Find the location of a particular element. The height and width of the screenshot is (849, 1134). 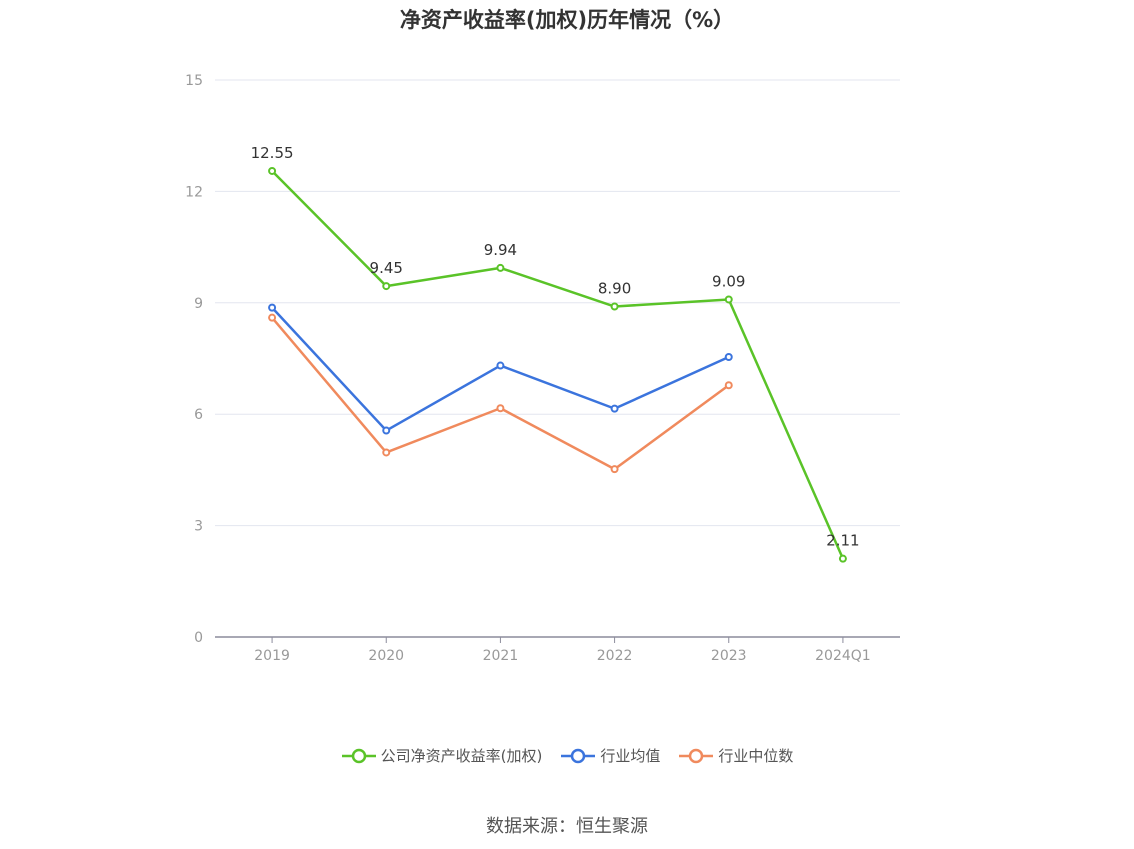

y-tick-label: 3 is located at coordinates (198, 527).